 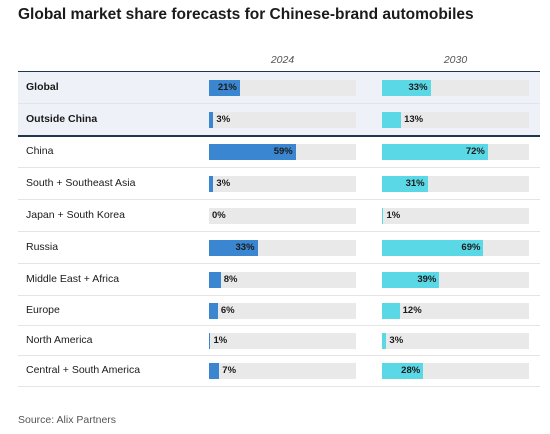 What do you see at coordinates (42, 246) in the screenshot?
I see `row-label: Russia` at bounding box center [42, 246].